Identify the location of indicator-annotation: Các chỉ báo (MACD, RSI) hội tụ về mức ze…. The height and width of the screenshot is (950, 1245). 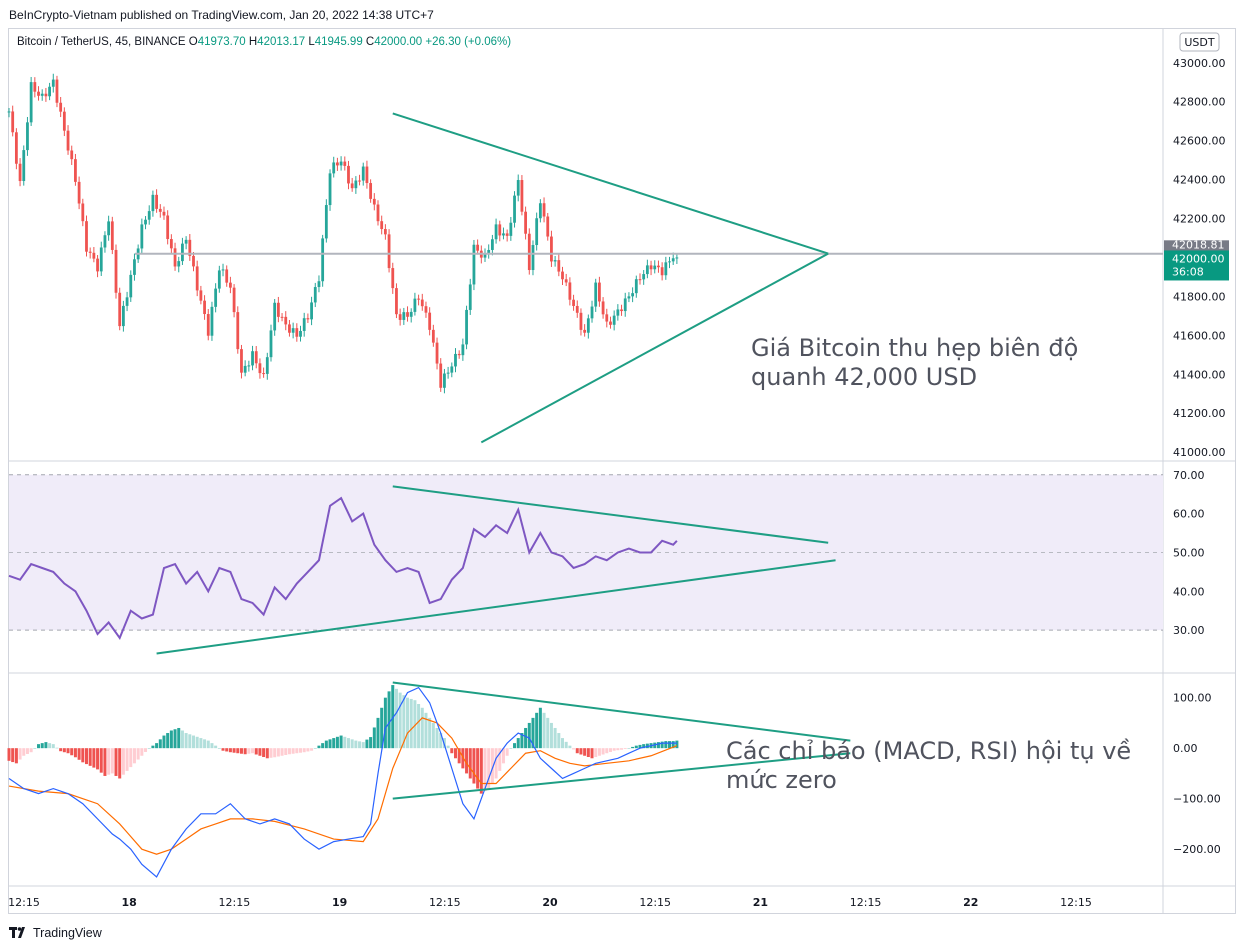
(928, 766).